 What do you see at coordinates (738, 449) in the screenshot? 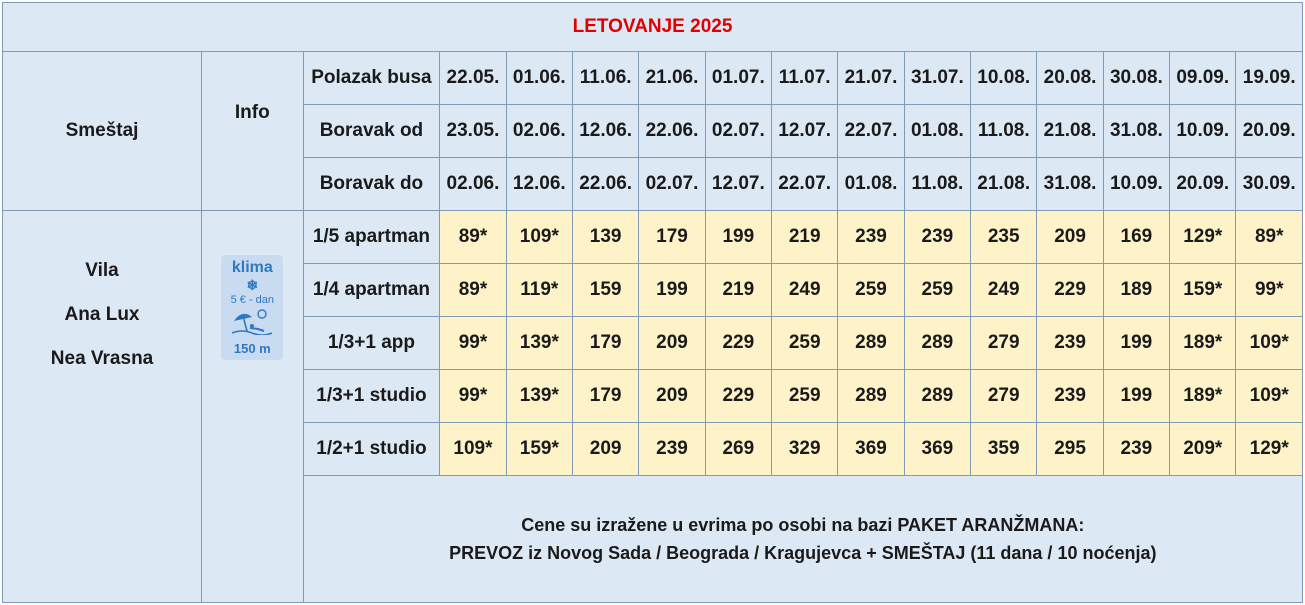
I see `price-cell: 269` at bounding box center [738, 449].